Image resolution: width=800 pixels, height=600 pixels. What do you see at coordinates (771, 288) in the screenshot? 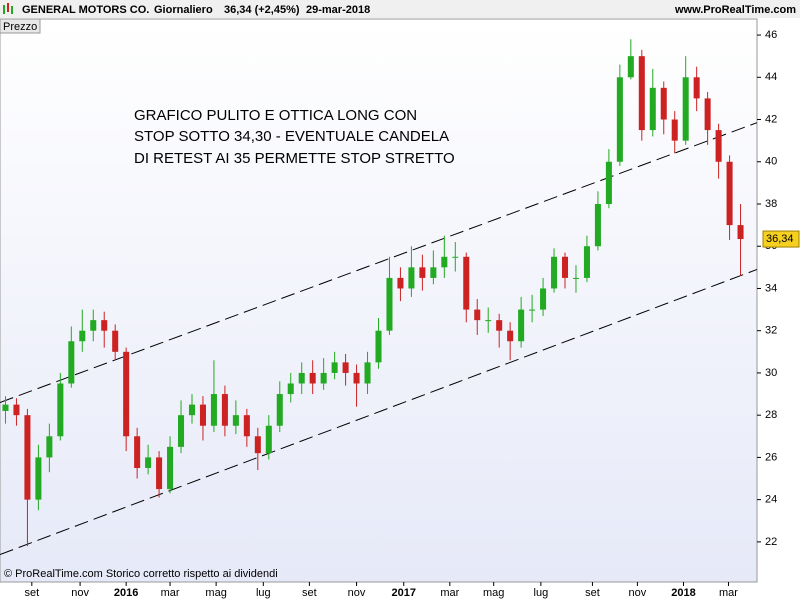
I see `y-tick-label: 34` at bounding box center [771, 288].